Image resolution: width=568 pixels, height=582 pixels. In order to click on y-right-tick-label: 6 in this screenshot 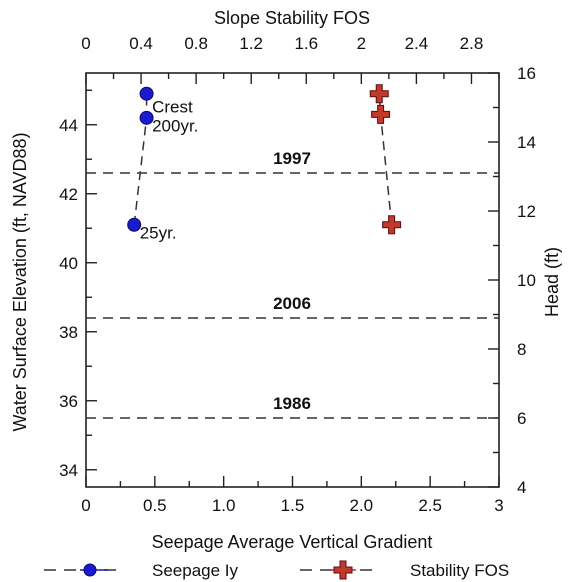, I will do `click(521, 418)`.